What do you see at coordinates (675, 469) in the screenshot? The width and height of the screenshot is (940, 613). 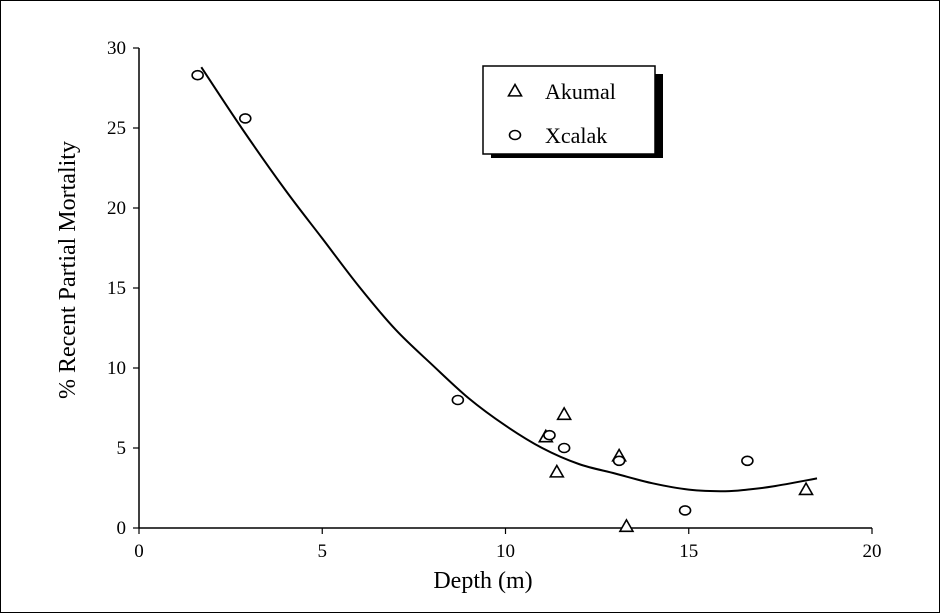 I see `series-akumal` at bounding box center [675, 469].